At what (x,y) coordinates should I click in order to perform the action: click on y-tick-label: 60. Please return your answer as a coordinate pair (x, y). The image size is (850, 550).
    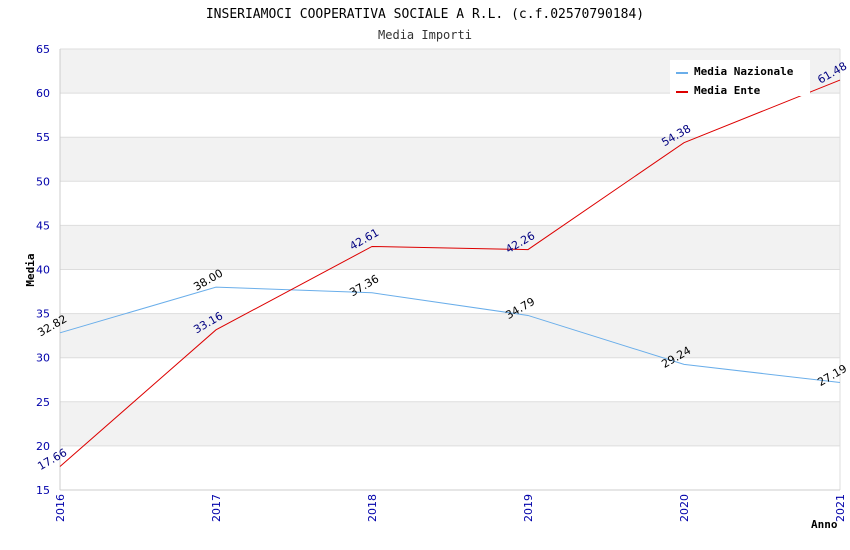
    Looking at the image, I should click on (43, 93).